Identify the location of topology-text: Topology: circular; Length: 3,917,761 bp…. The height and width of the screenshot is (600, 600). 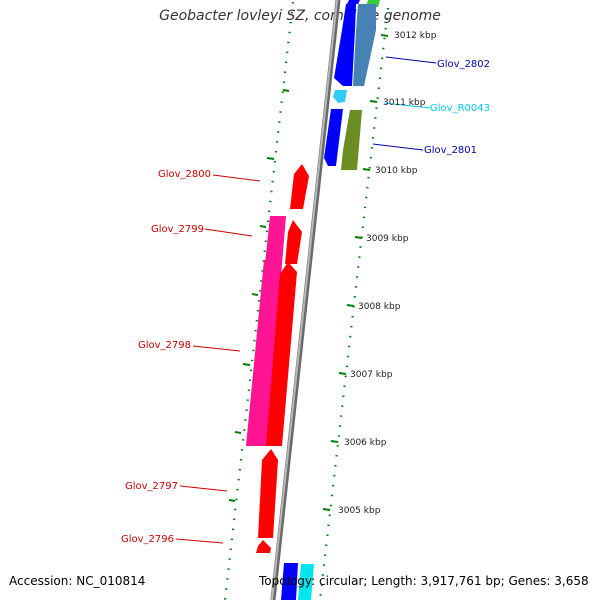
(424, 581).